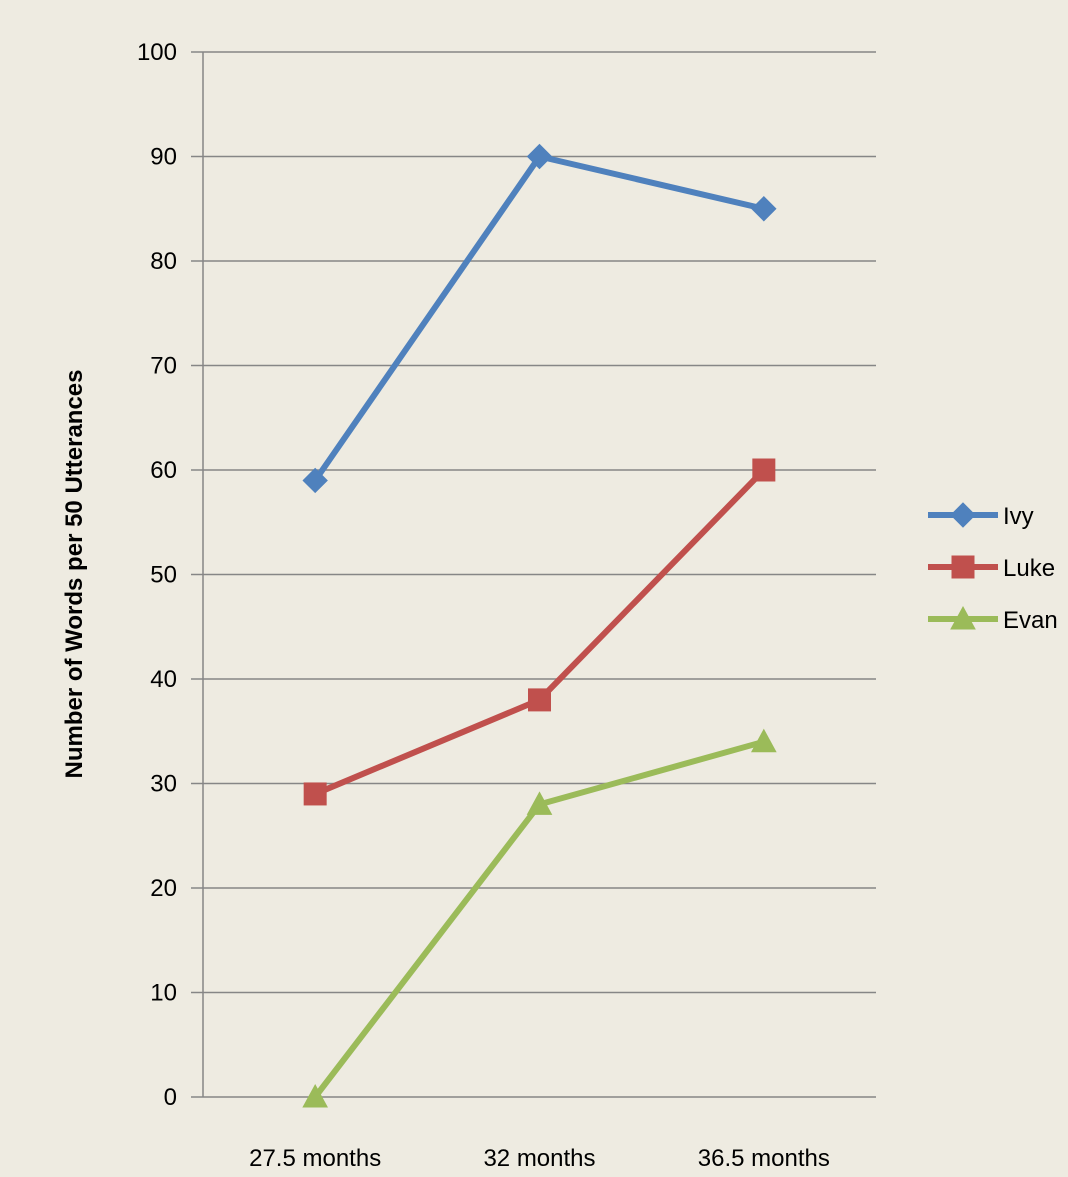 The image size is (1068, 1177). I want to click on axes, so click(197, 574).